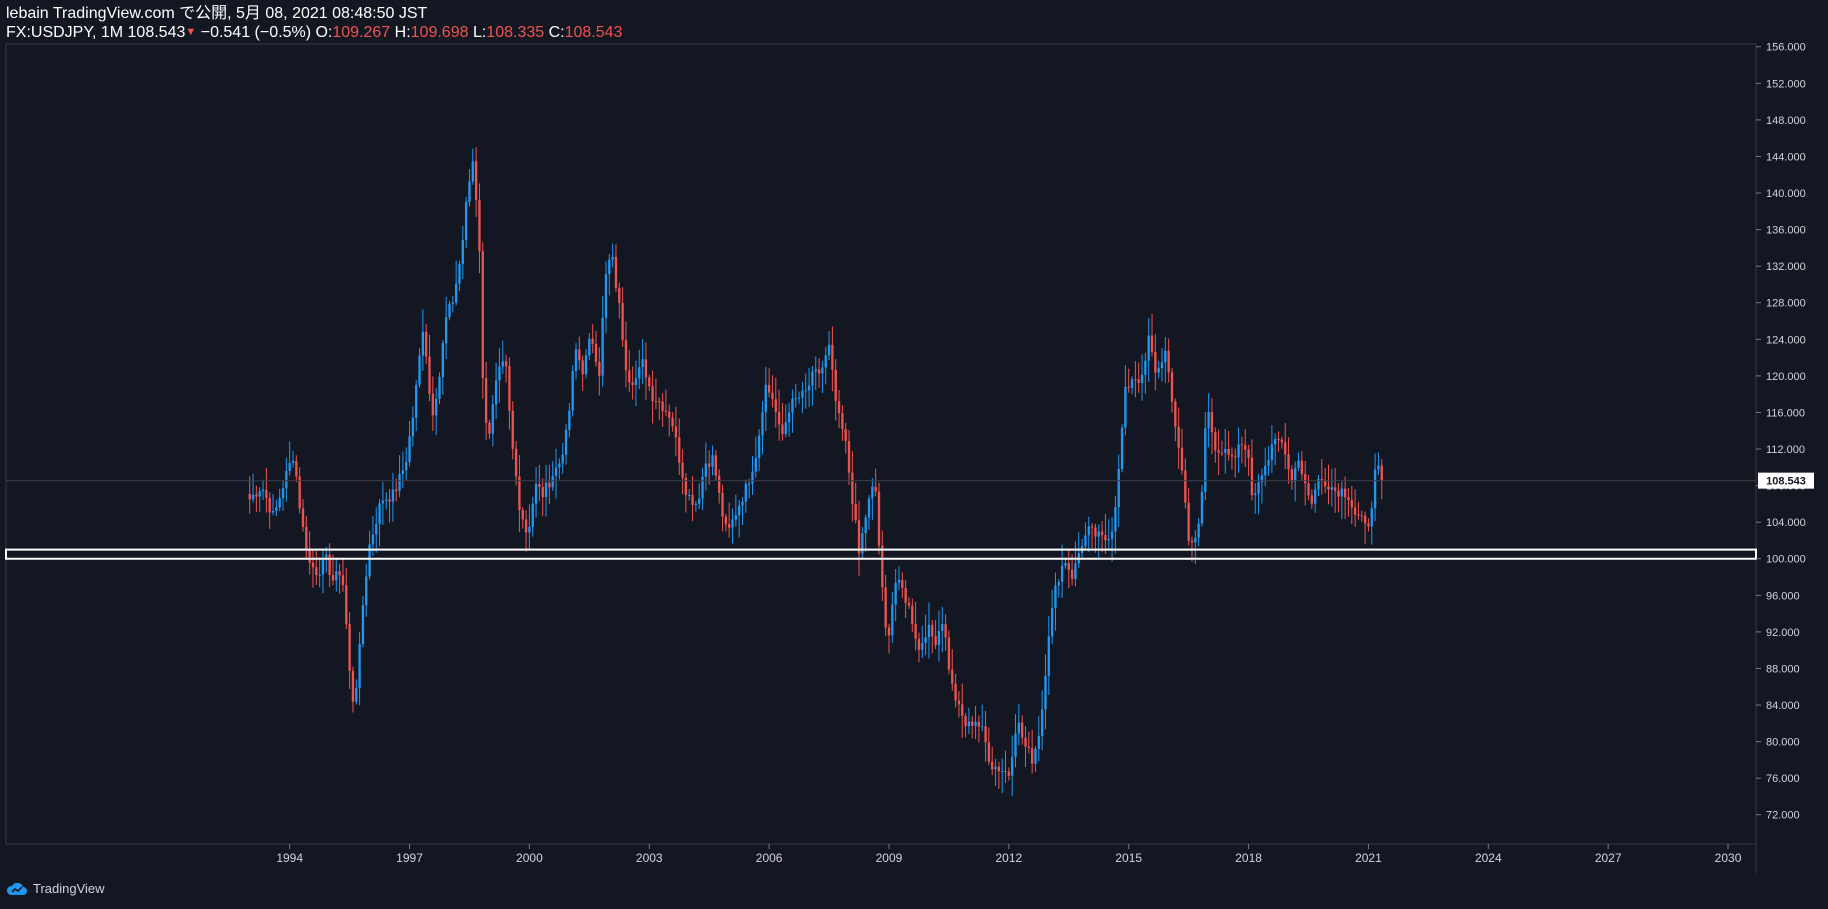 This screenshot has height=909, width=1828. Describe the element at coordinates (16, 888) in the screenshot. I see `tradingview-cloud-icon` at that location.